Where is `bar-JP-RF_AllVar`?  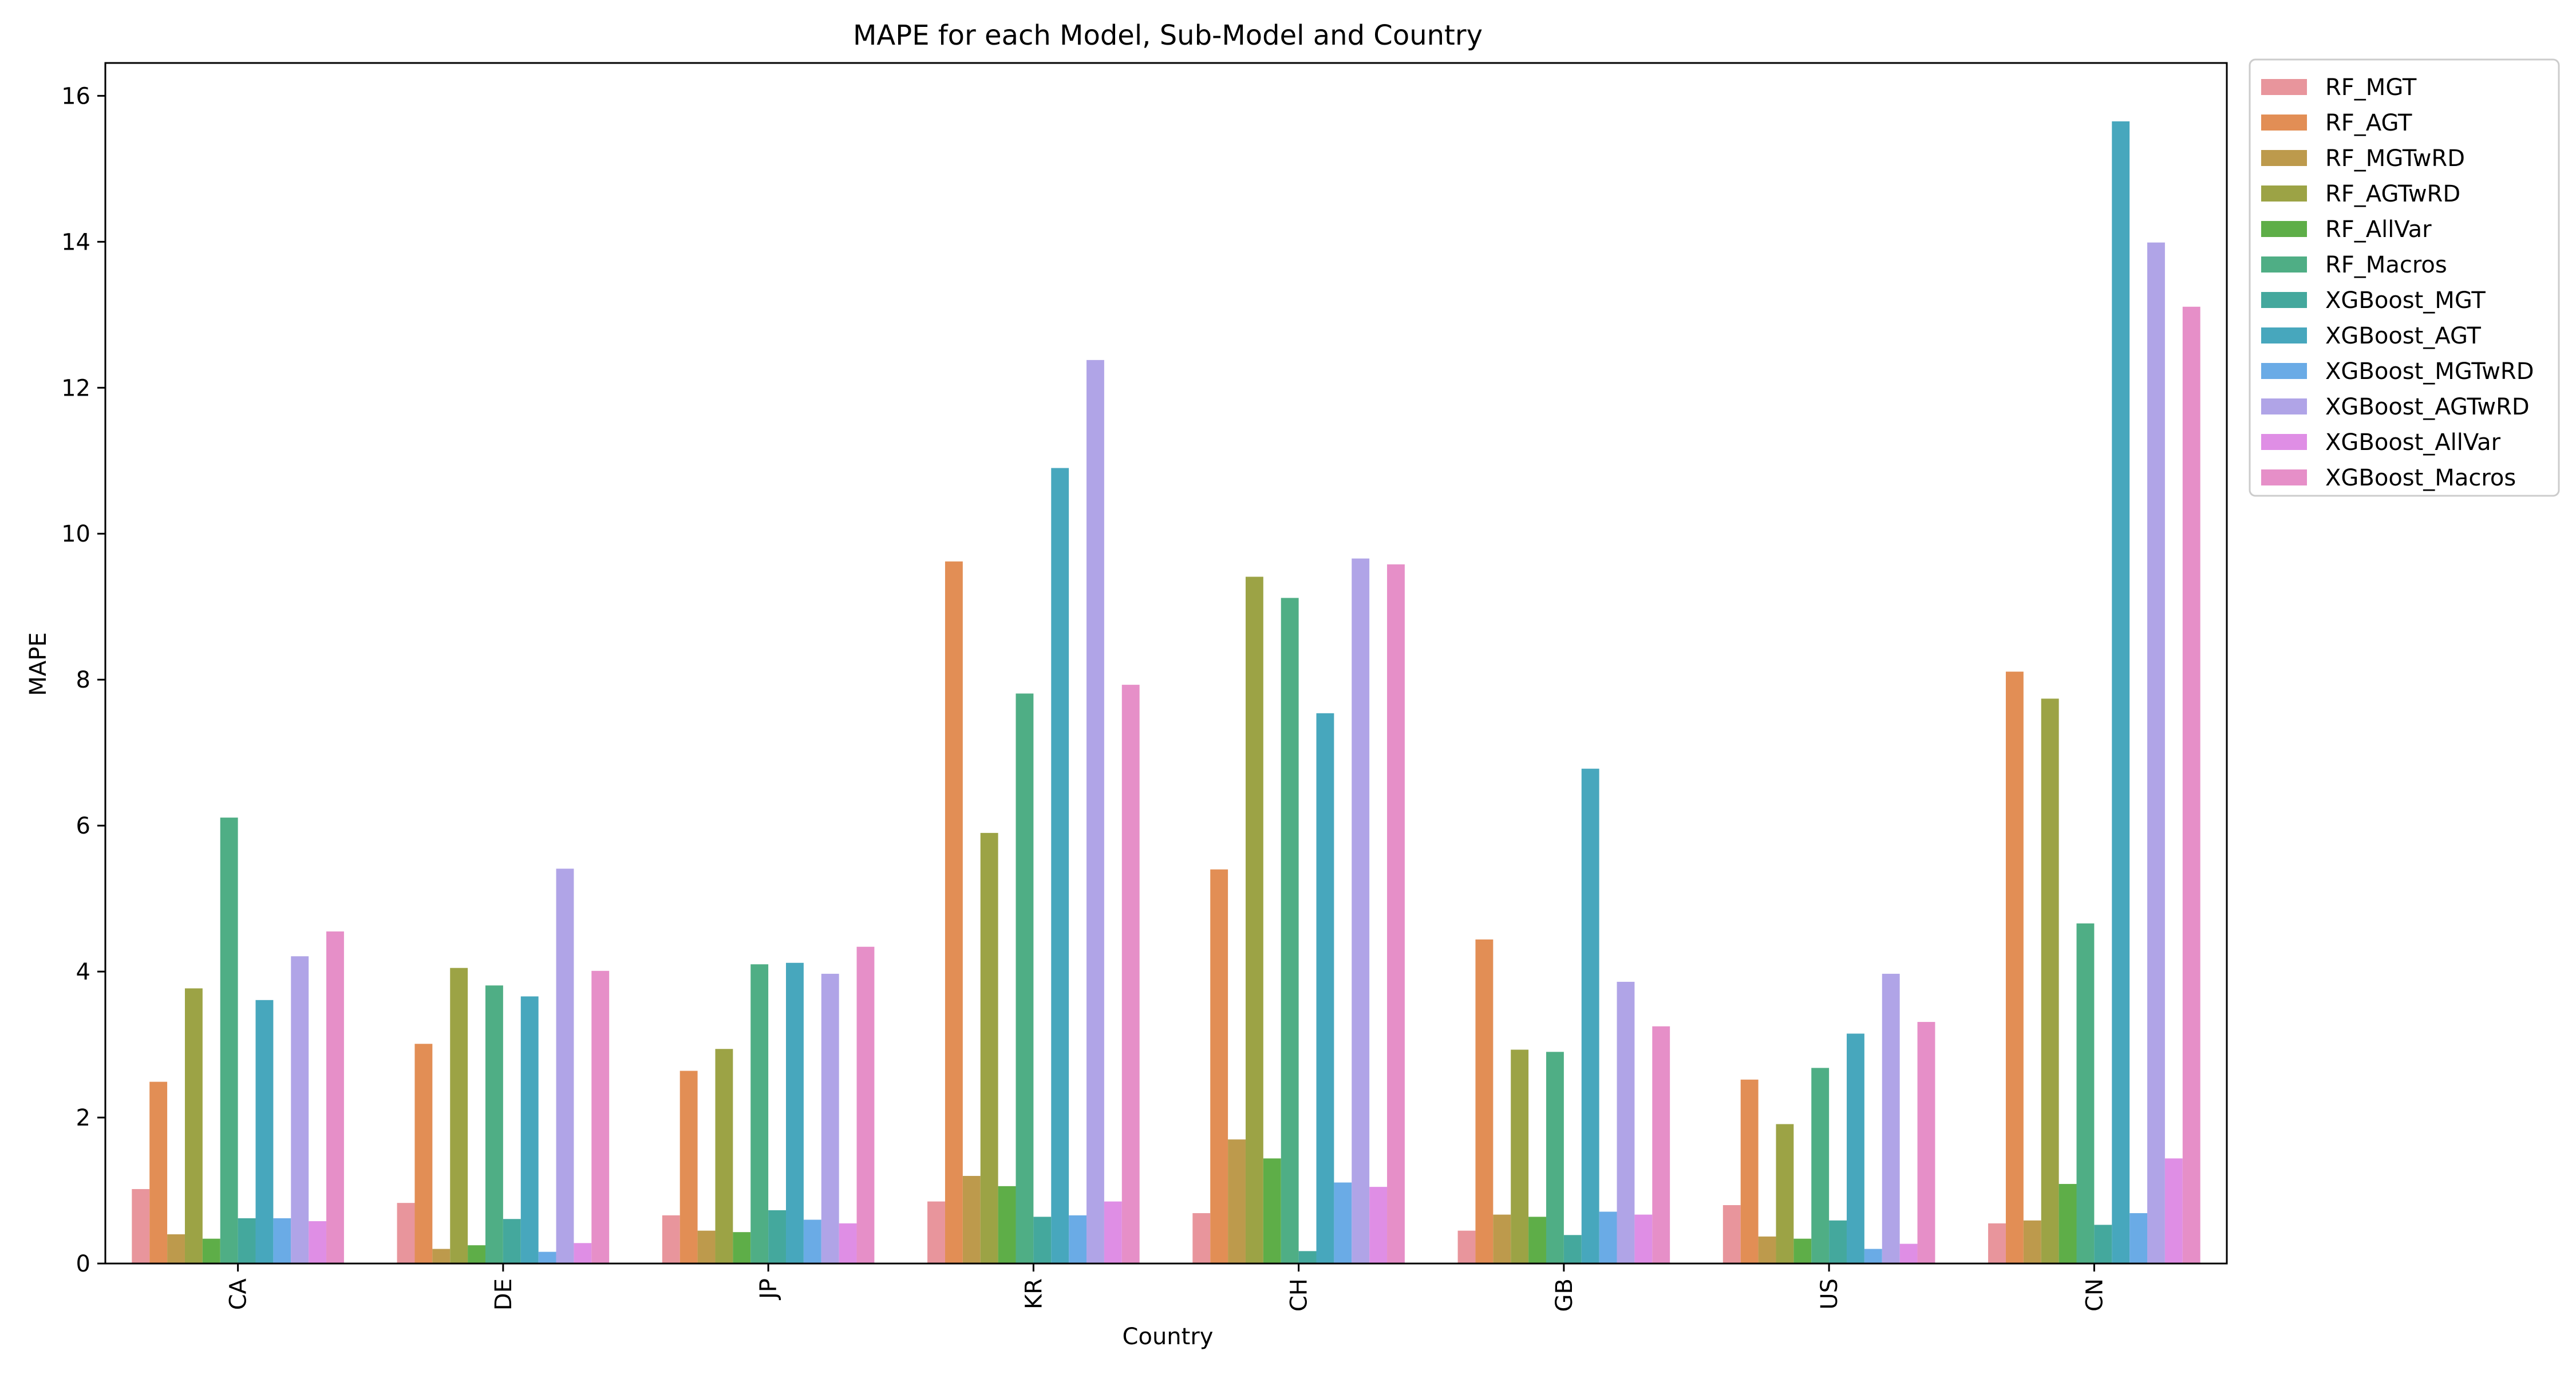
bar-JP-RF_AllVar is located at coordinates (742, 1248).